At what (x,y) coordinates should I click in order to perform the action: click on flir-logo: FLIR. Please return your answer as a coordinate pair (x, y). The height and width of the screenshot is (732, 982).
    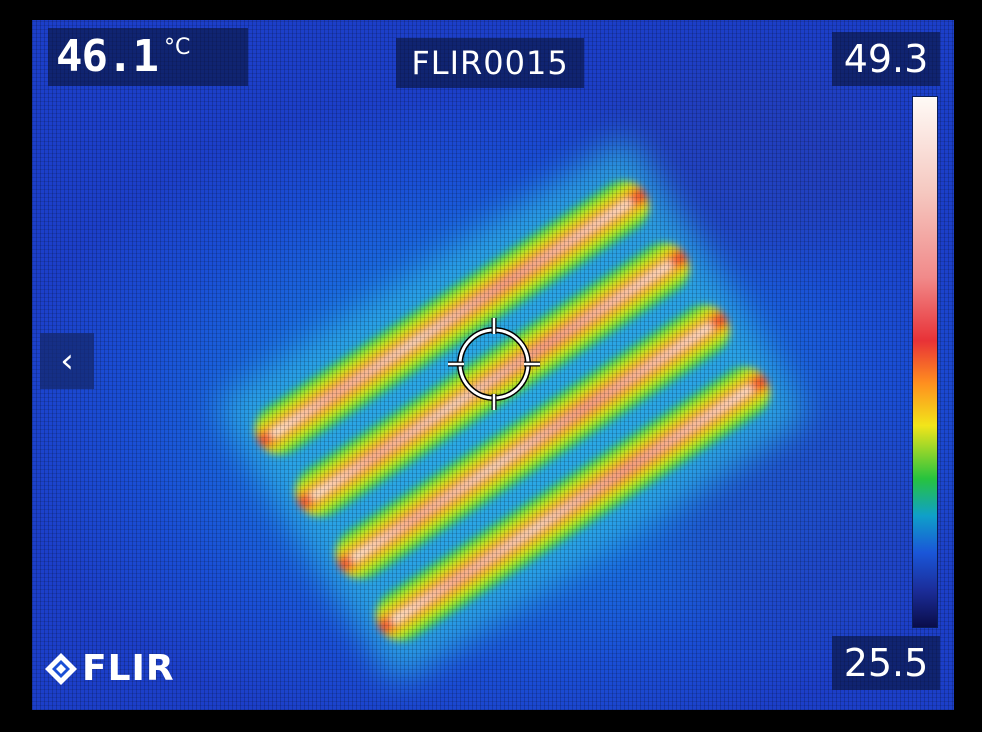
    Looking at the image, I should click on (109, 668).